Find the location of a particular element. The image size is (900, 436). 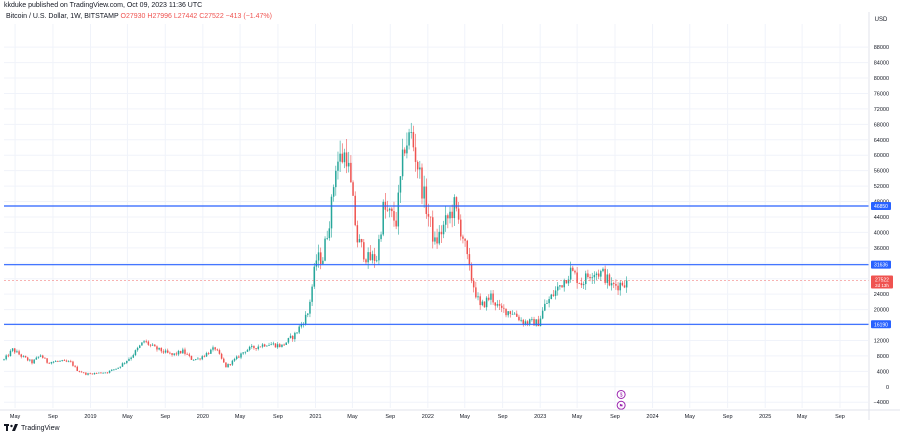

x-tick-label: 2022 is located at coordinates (428, 417).